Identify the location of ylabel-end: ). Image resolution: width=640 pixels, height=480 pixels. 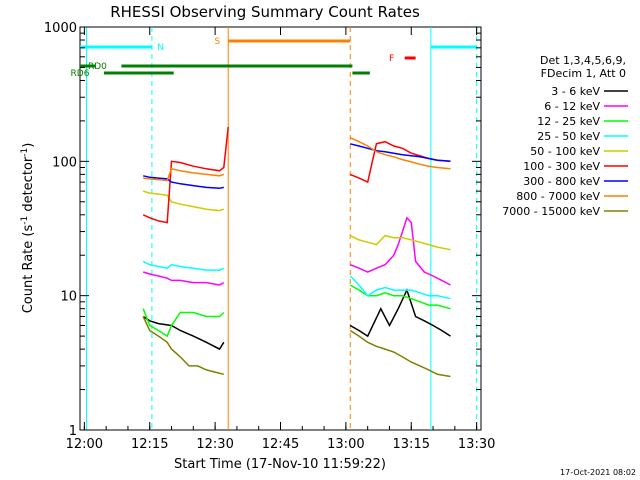
(28, 145).